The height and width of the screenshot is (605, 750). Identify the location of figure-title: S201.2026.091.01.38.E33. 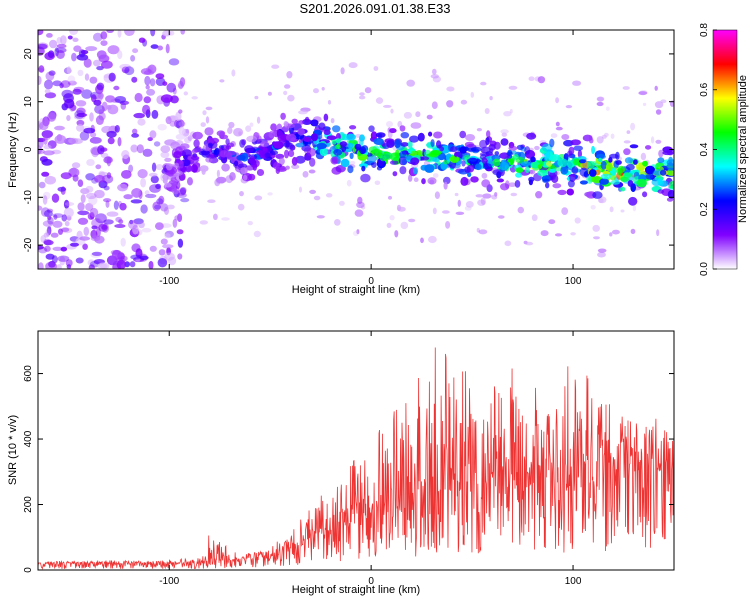
(375, 8).